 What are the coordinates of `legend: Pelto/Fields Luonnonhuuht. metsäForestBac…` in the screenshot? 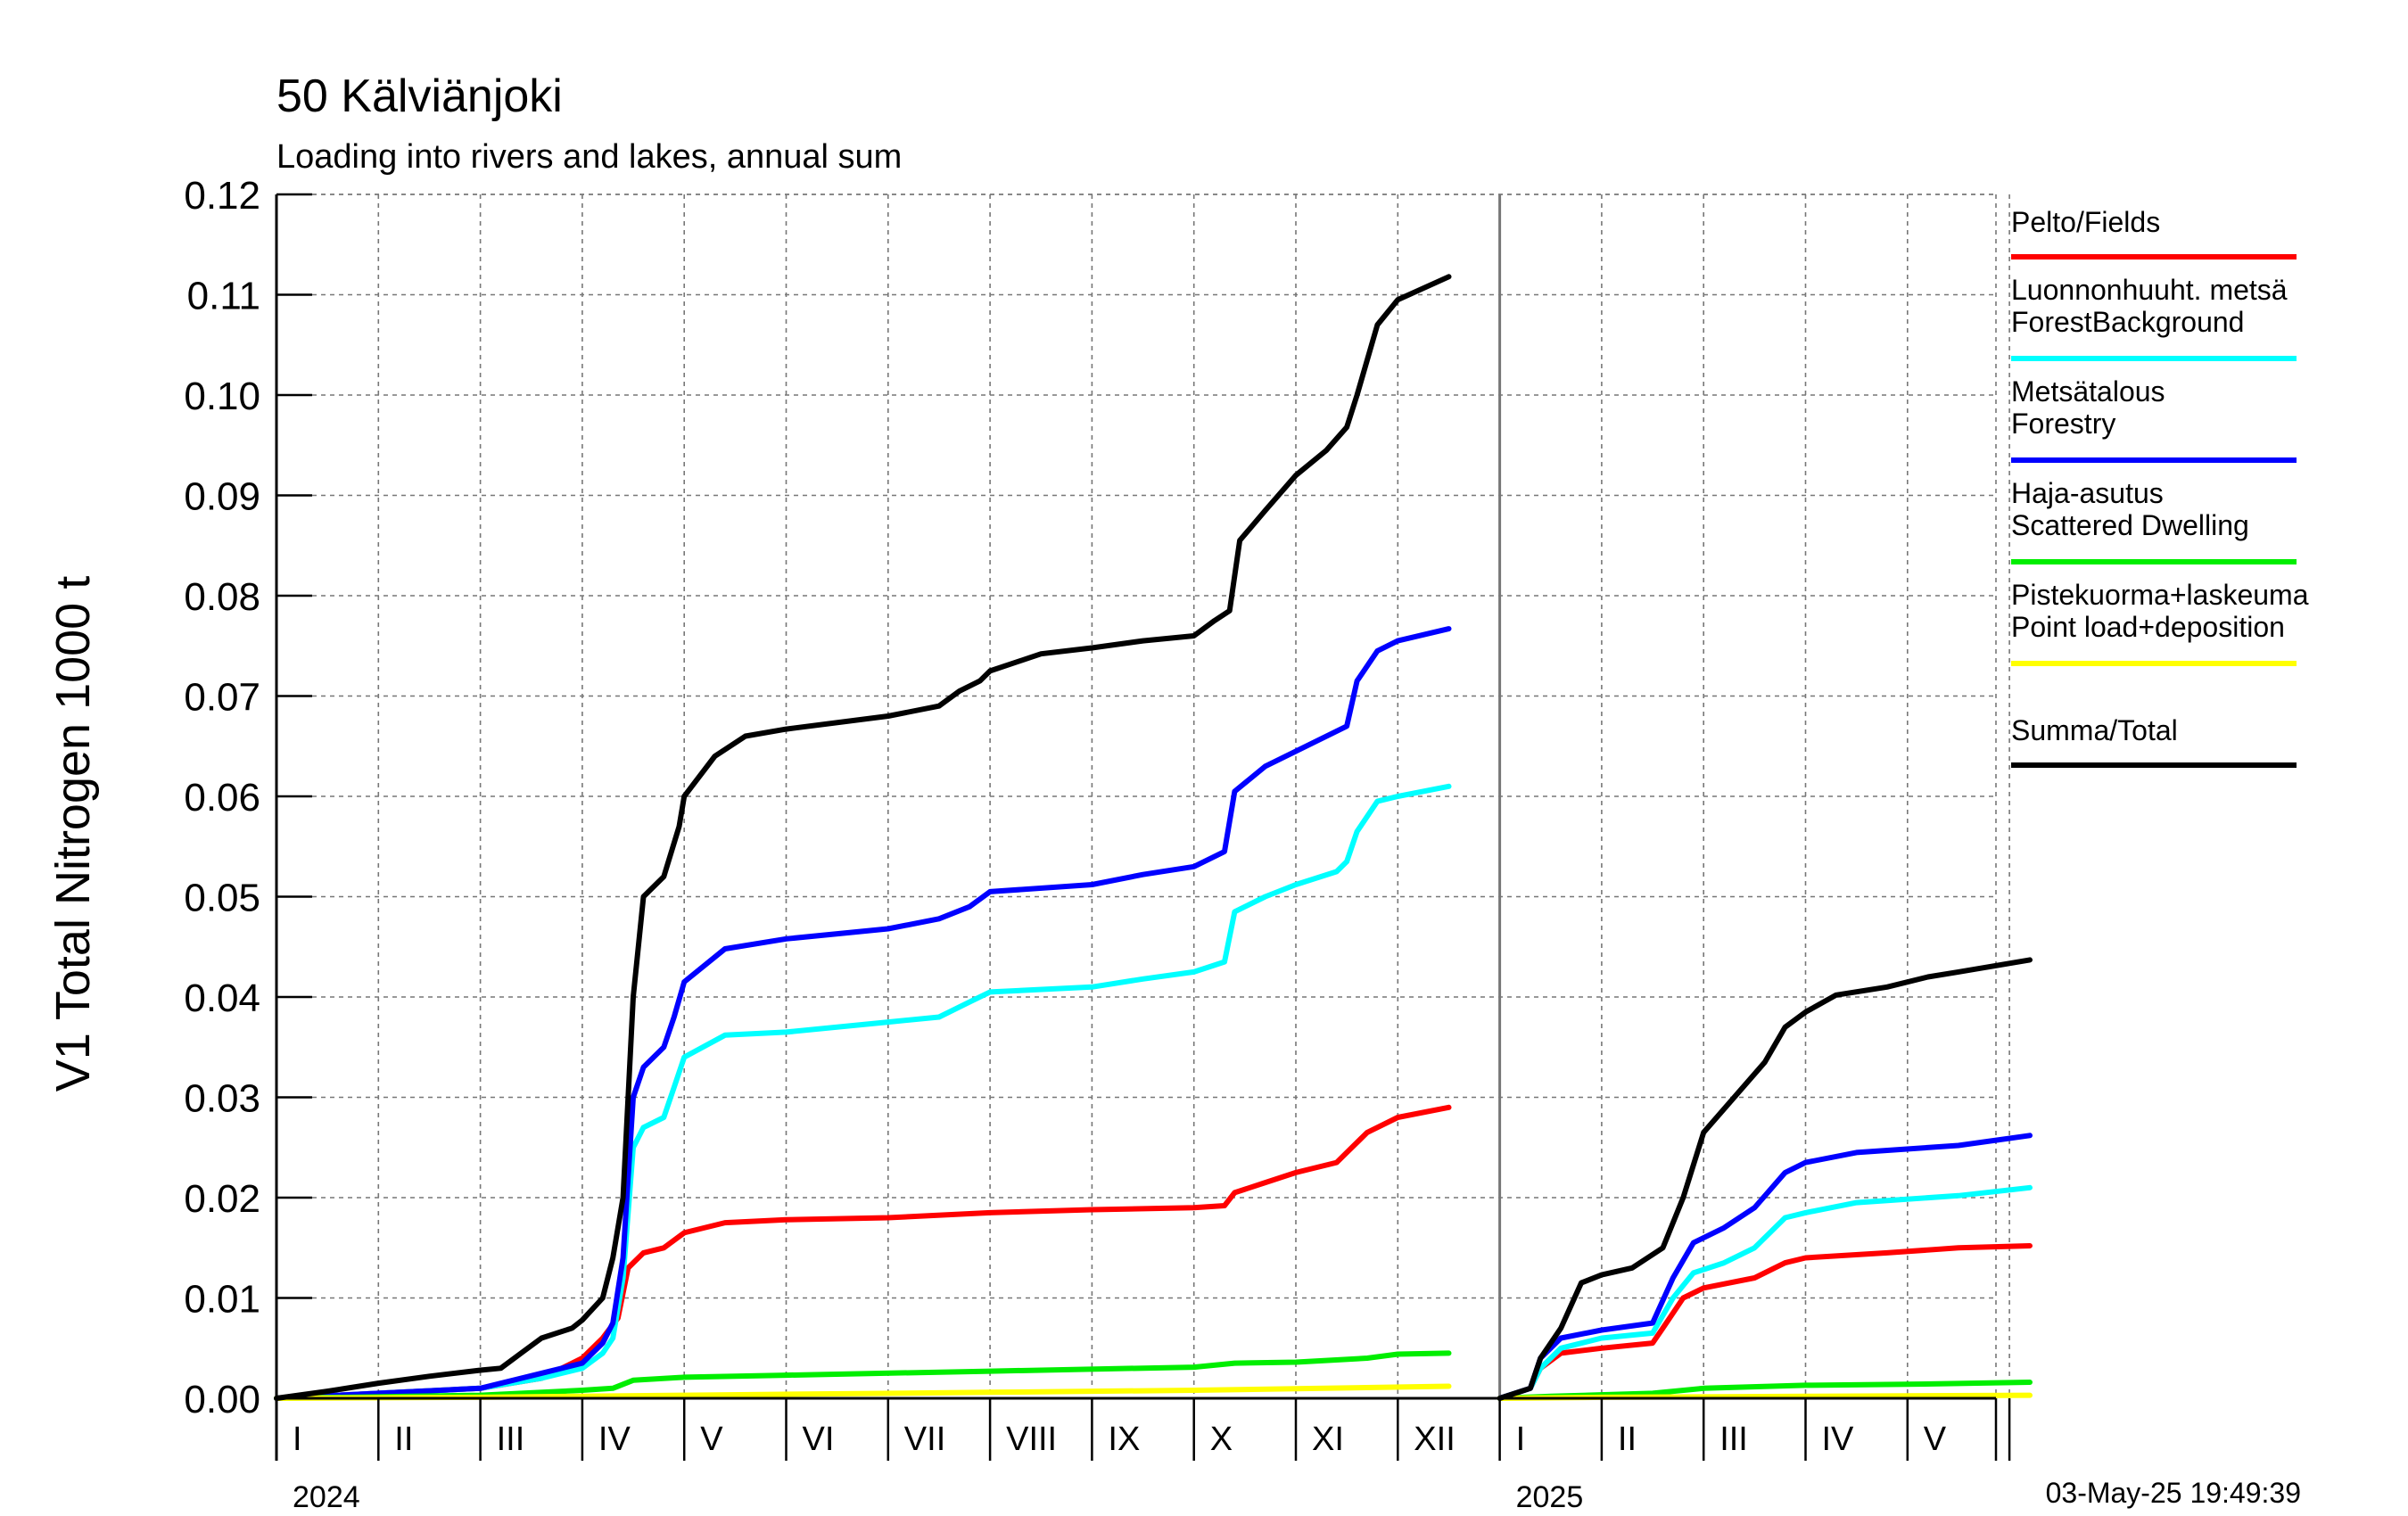 It's located at (2160, 487).